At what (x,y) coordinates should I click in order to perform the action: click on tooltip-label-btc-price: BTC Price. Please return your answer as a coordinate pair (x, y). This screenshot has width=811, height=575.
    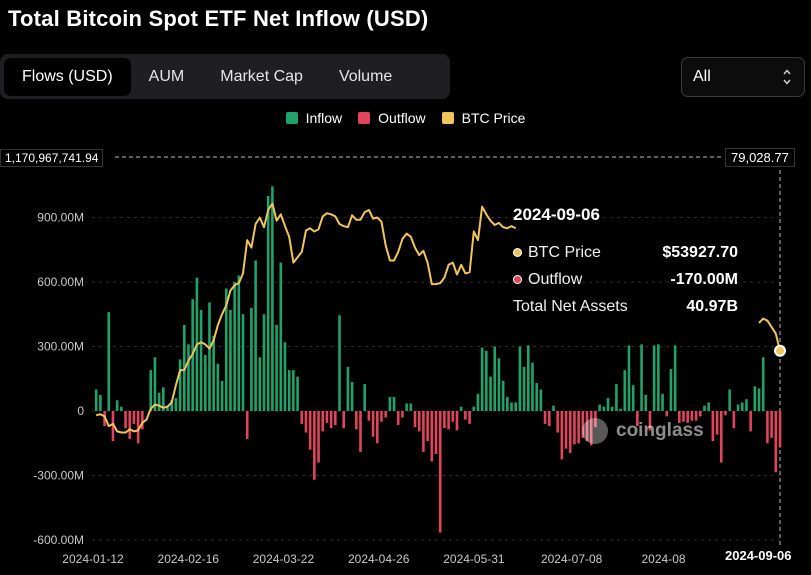
    Looking at the image, I should click on (564, 252).